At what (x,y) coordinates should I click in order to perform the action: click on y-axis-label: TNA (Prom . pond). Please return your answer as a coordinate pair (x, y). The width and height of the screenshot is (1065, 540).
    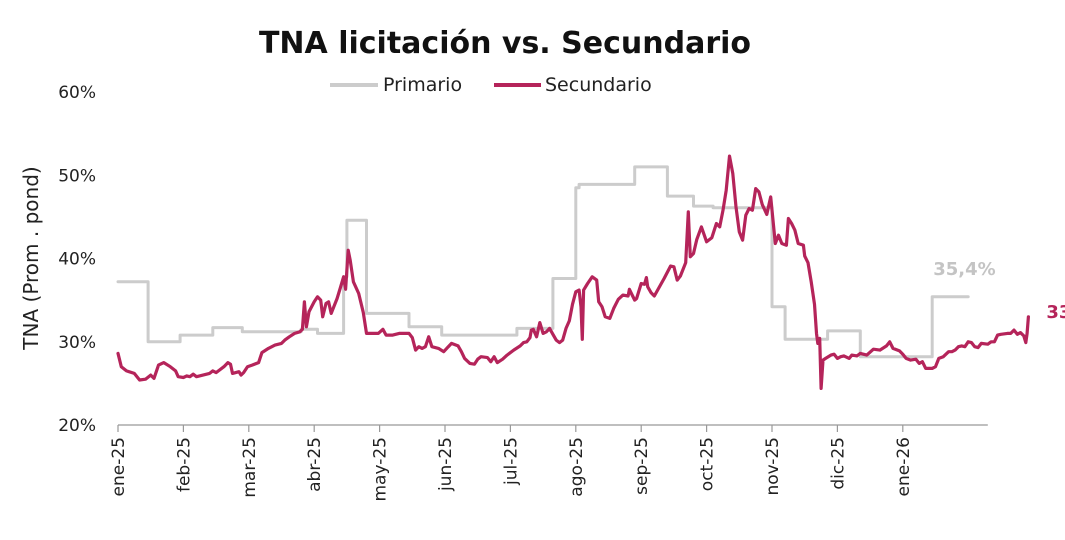
    Looking at the image, I should click on (31, 258).